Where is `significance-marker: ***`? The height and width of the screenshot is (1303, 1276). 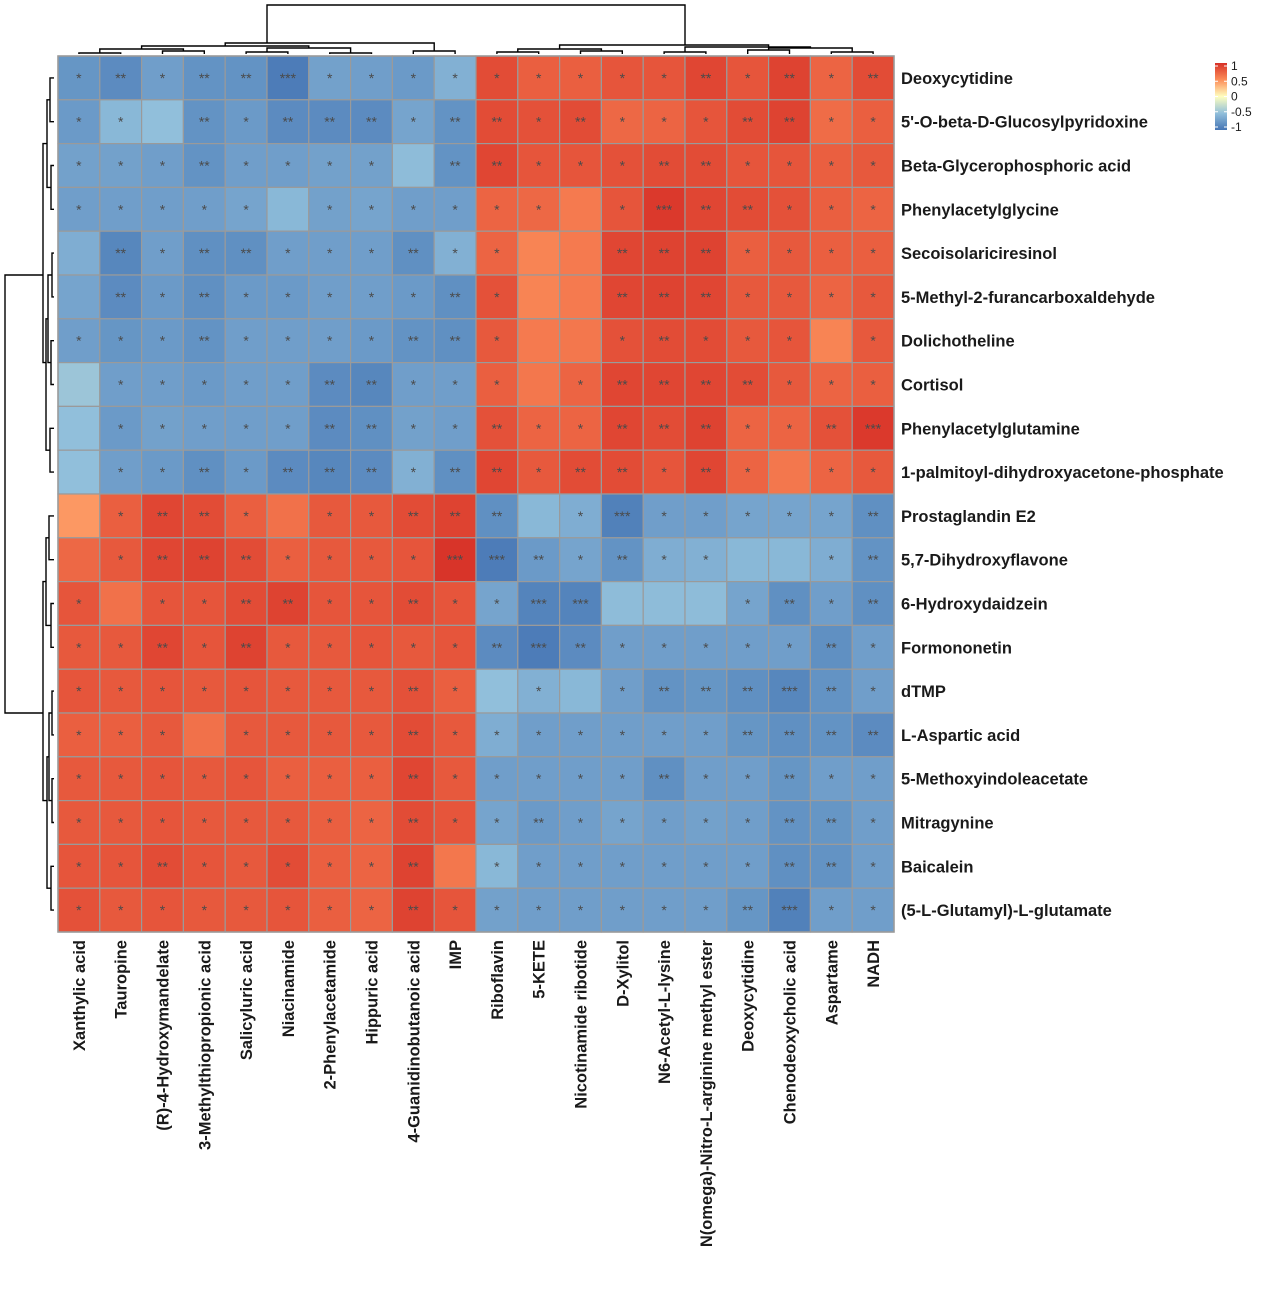
significance-marker: *** is located at coordinates (539, 647).